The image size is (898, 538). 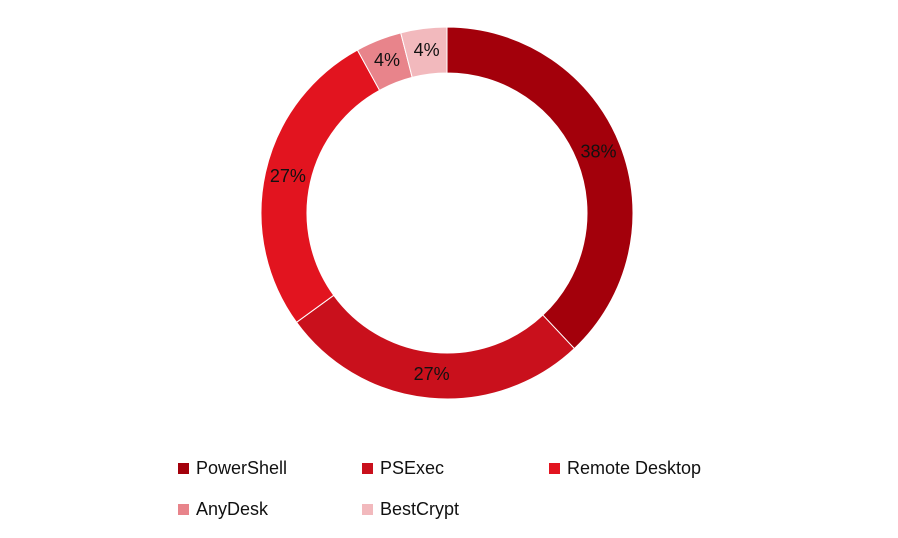 I want to click on legend-label: AnyDesk, so click(x=232, y=509).